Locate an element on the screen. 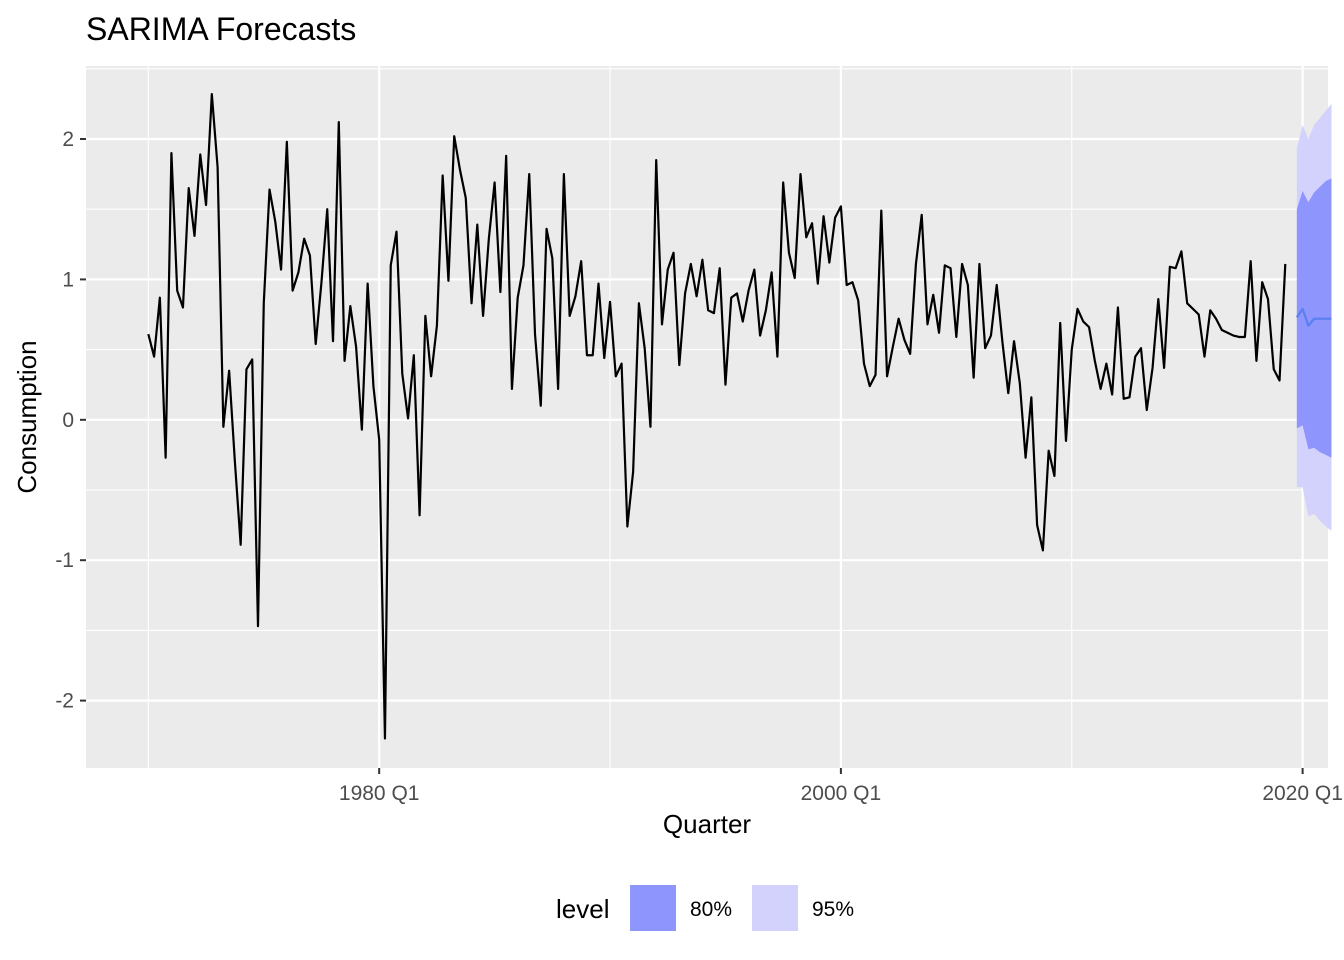 The image size is (1344, 960). legend-label-80: 80% is located at coordinates (711, 909).